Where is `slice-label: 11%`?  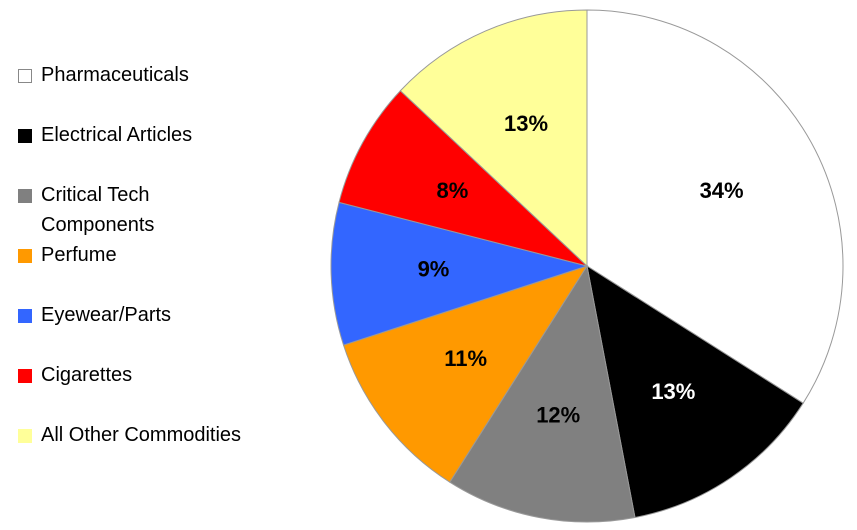
slice-label: 11% is located at coordinates (465, 358).